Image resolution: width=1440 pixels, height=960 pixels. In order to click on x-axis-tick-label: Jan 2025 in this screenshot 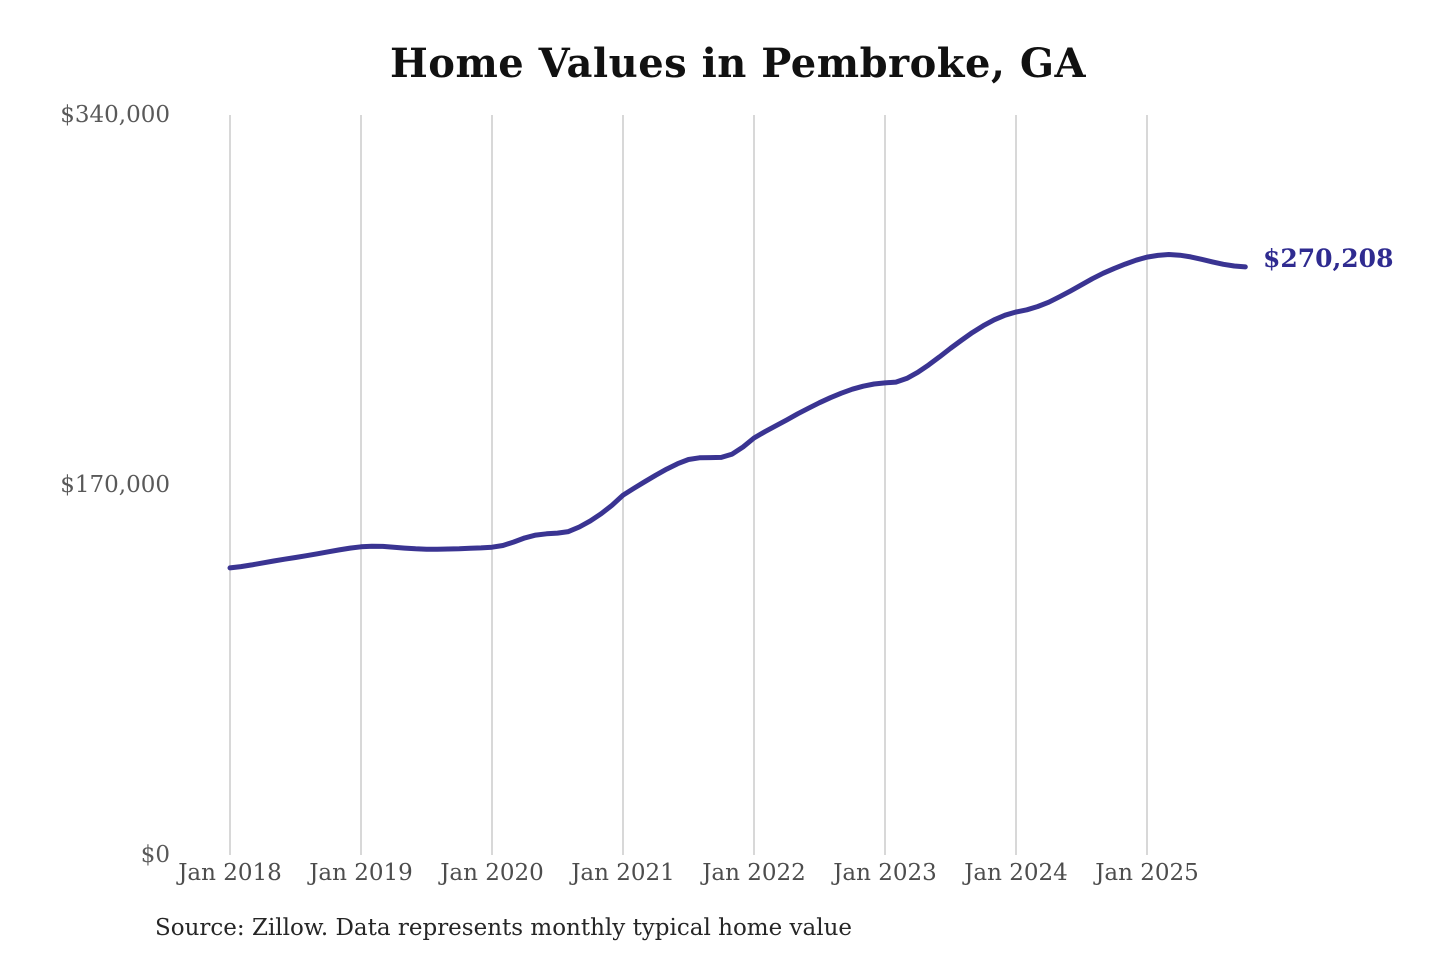, I will do `click(1146, 873)`.